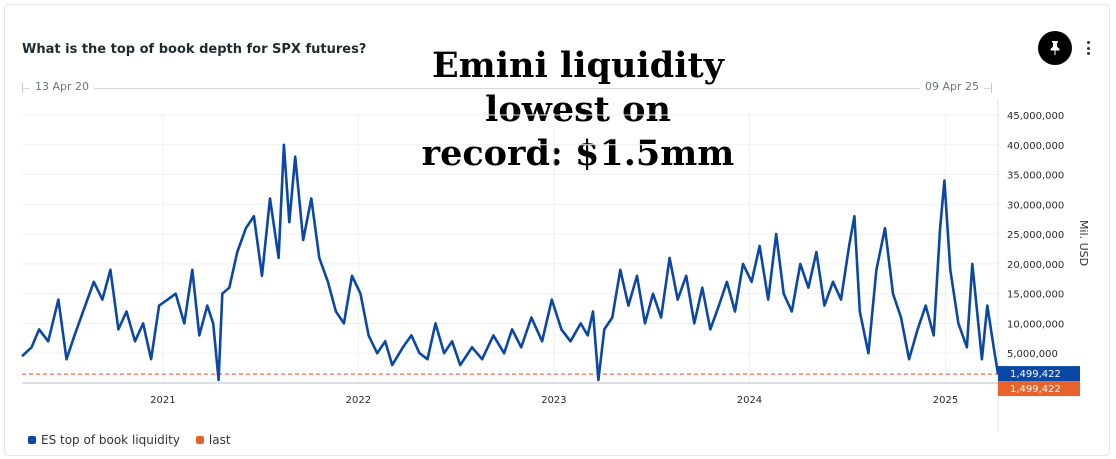 This screenshot has width=1116, height=459. I want to click on range-end-handle, so click(991, 88).